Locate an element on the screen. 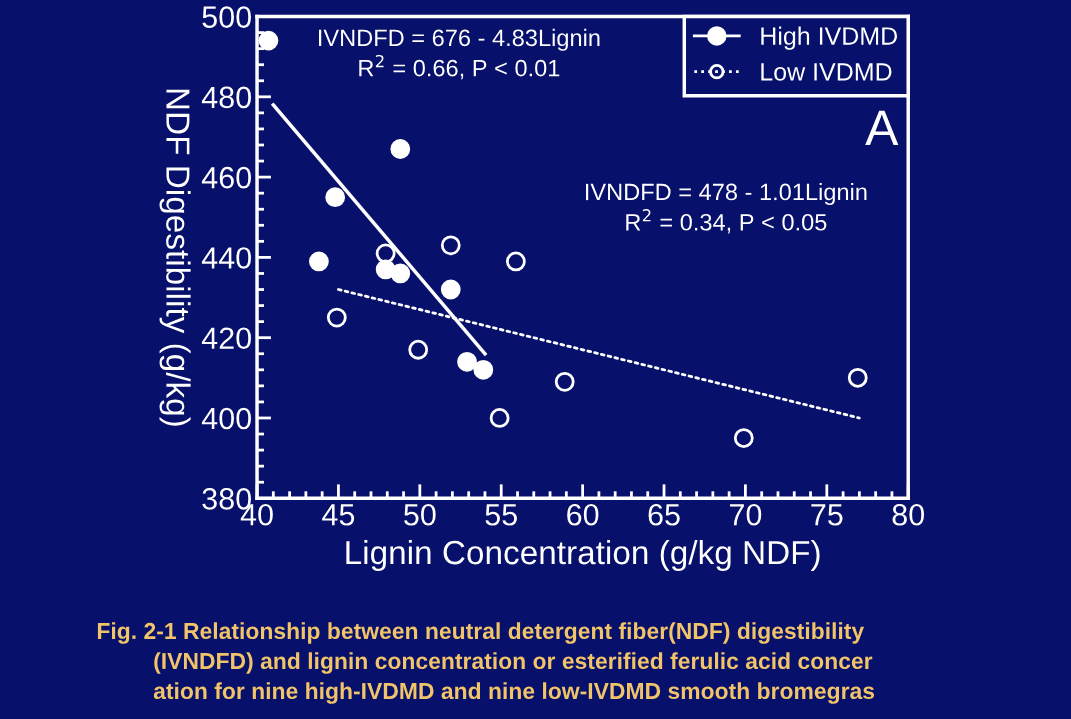  x-tick-label: 55 is located at coordinates (501, 515).